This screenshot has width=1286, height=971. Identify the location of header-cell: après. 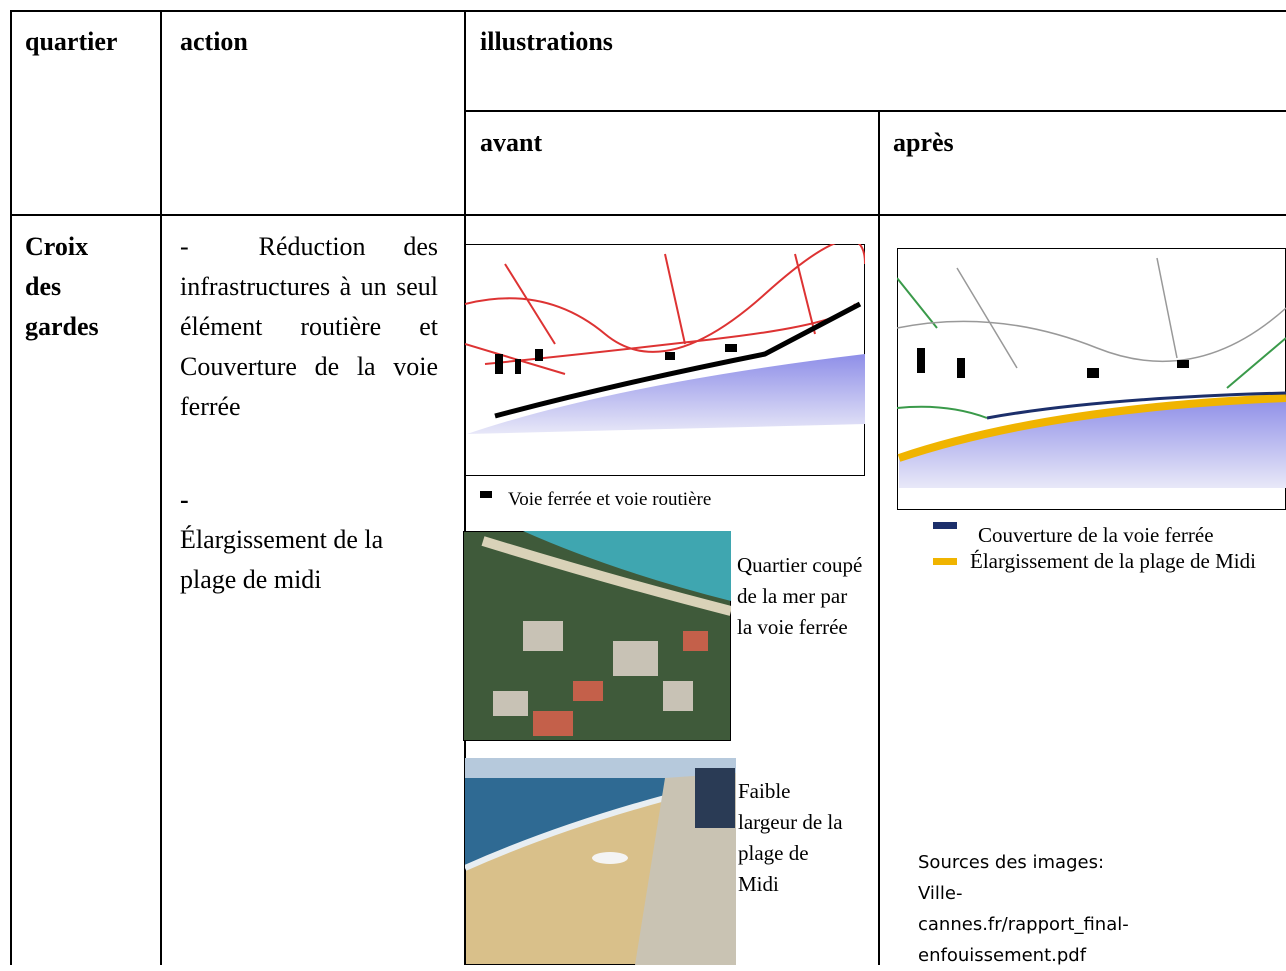
(923, 142).